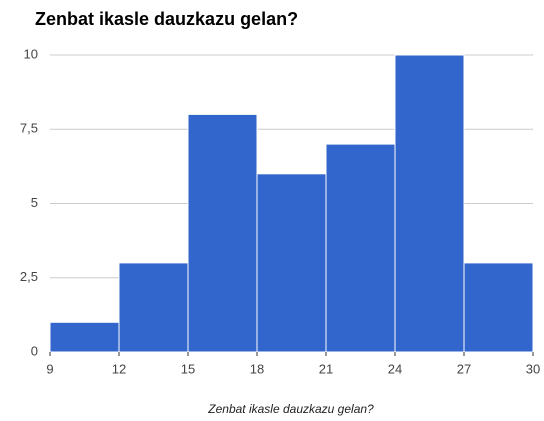 Image resolution: width=544 pixels, height=421 pixels. I want to click on x-tick-label: 12, so click(119, 368).